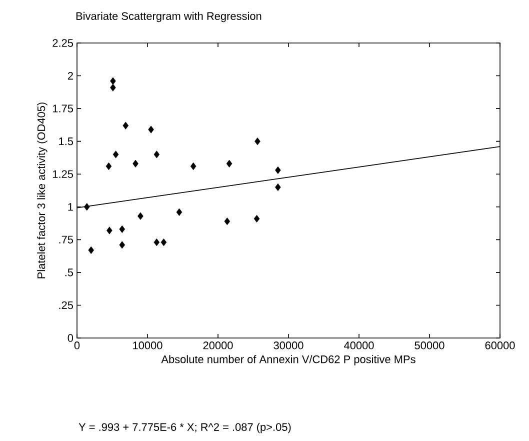  I want to click on y-tick-label: 1.75, so click(63, 108).